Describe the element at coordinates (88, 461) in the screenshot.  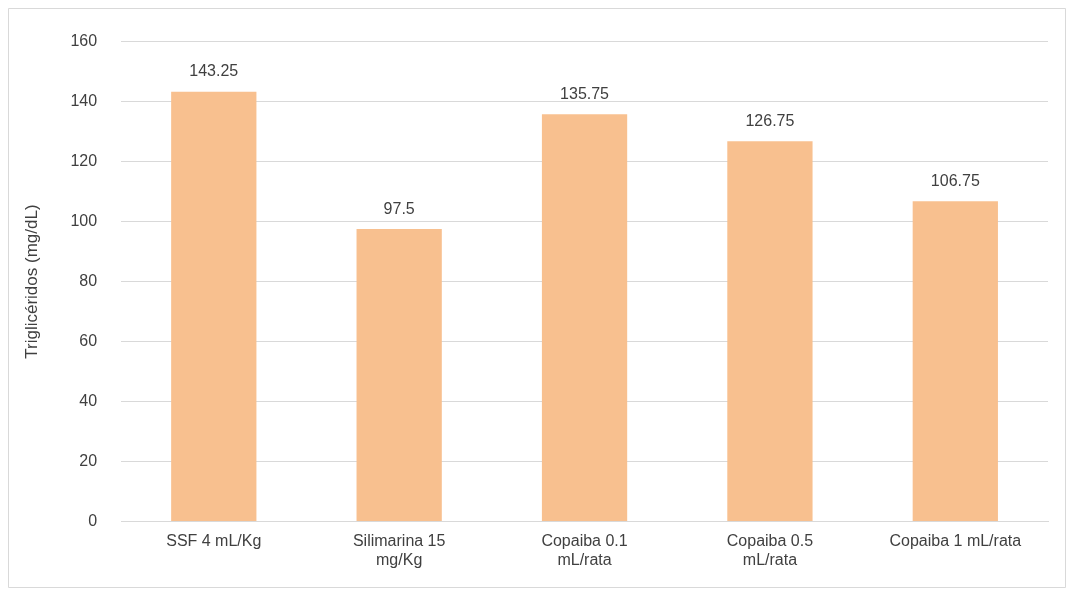
I see `y-tick-label: 20` at that location.